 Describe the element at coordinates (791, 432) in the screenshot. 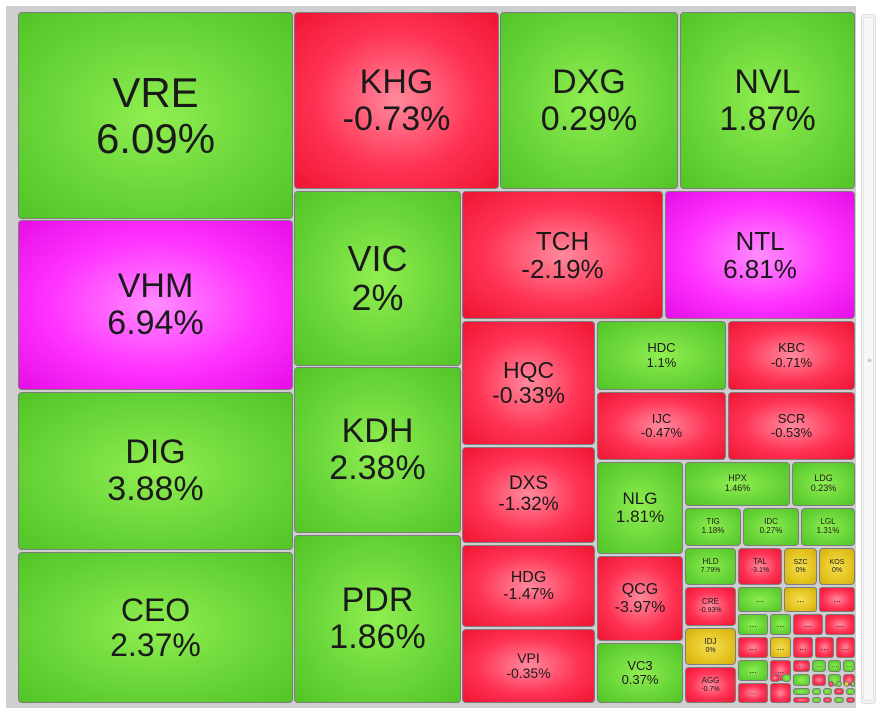

I see `tile-change-percent: -0.53%` at that location.